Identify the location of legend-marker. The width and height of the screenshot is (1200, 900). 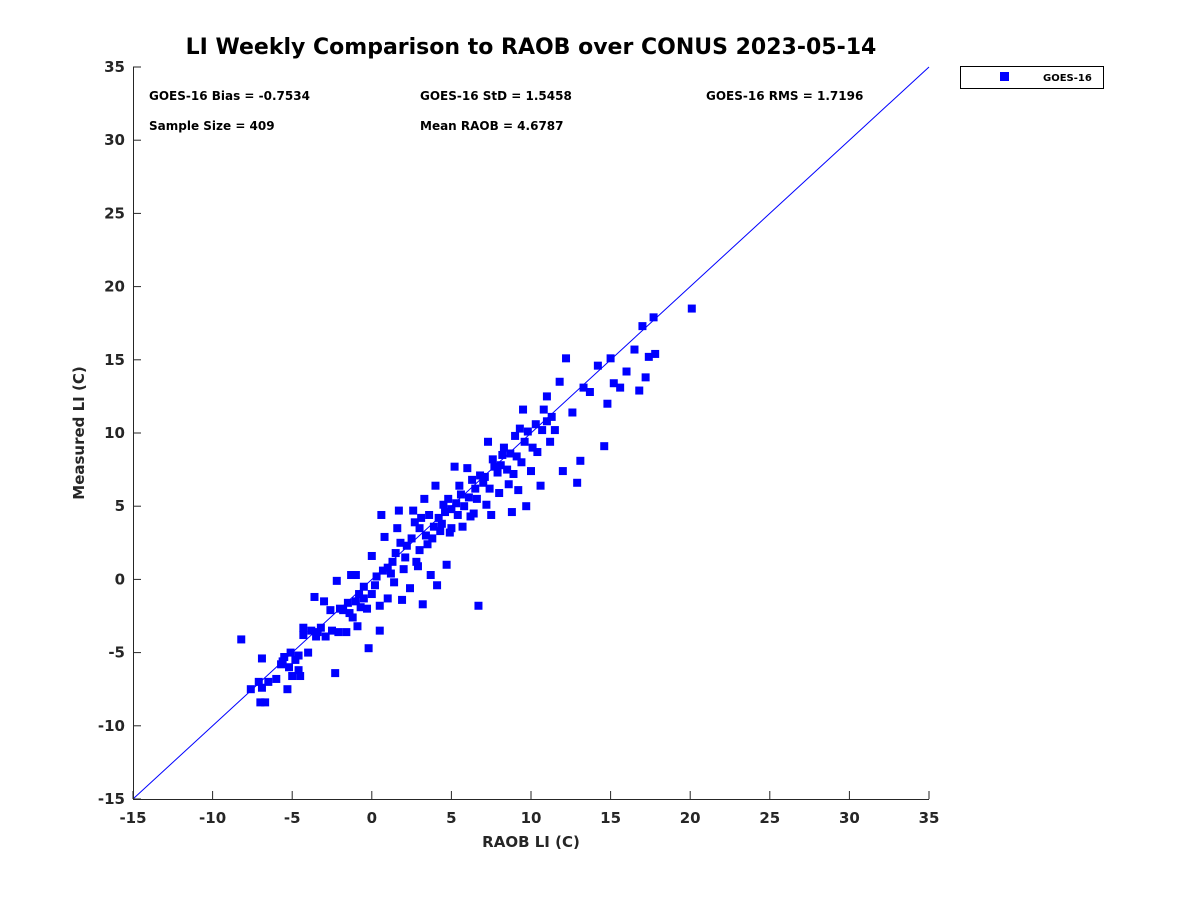
(1004, 76).